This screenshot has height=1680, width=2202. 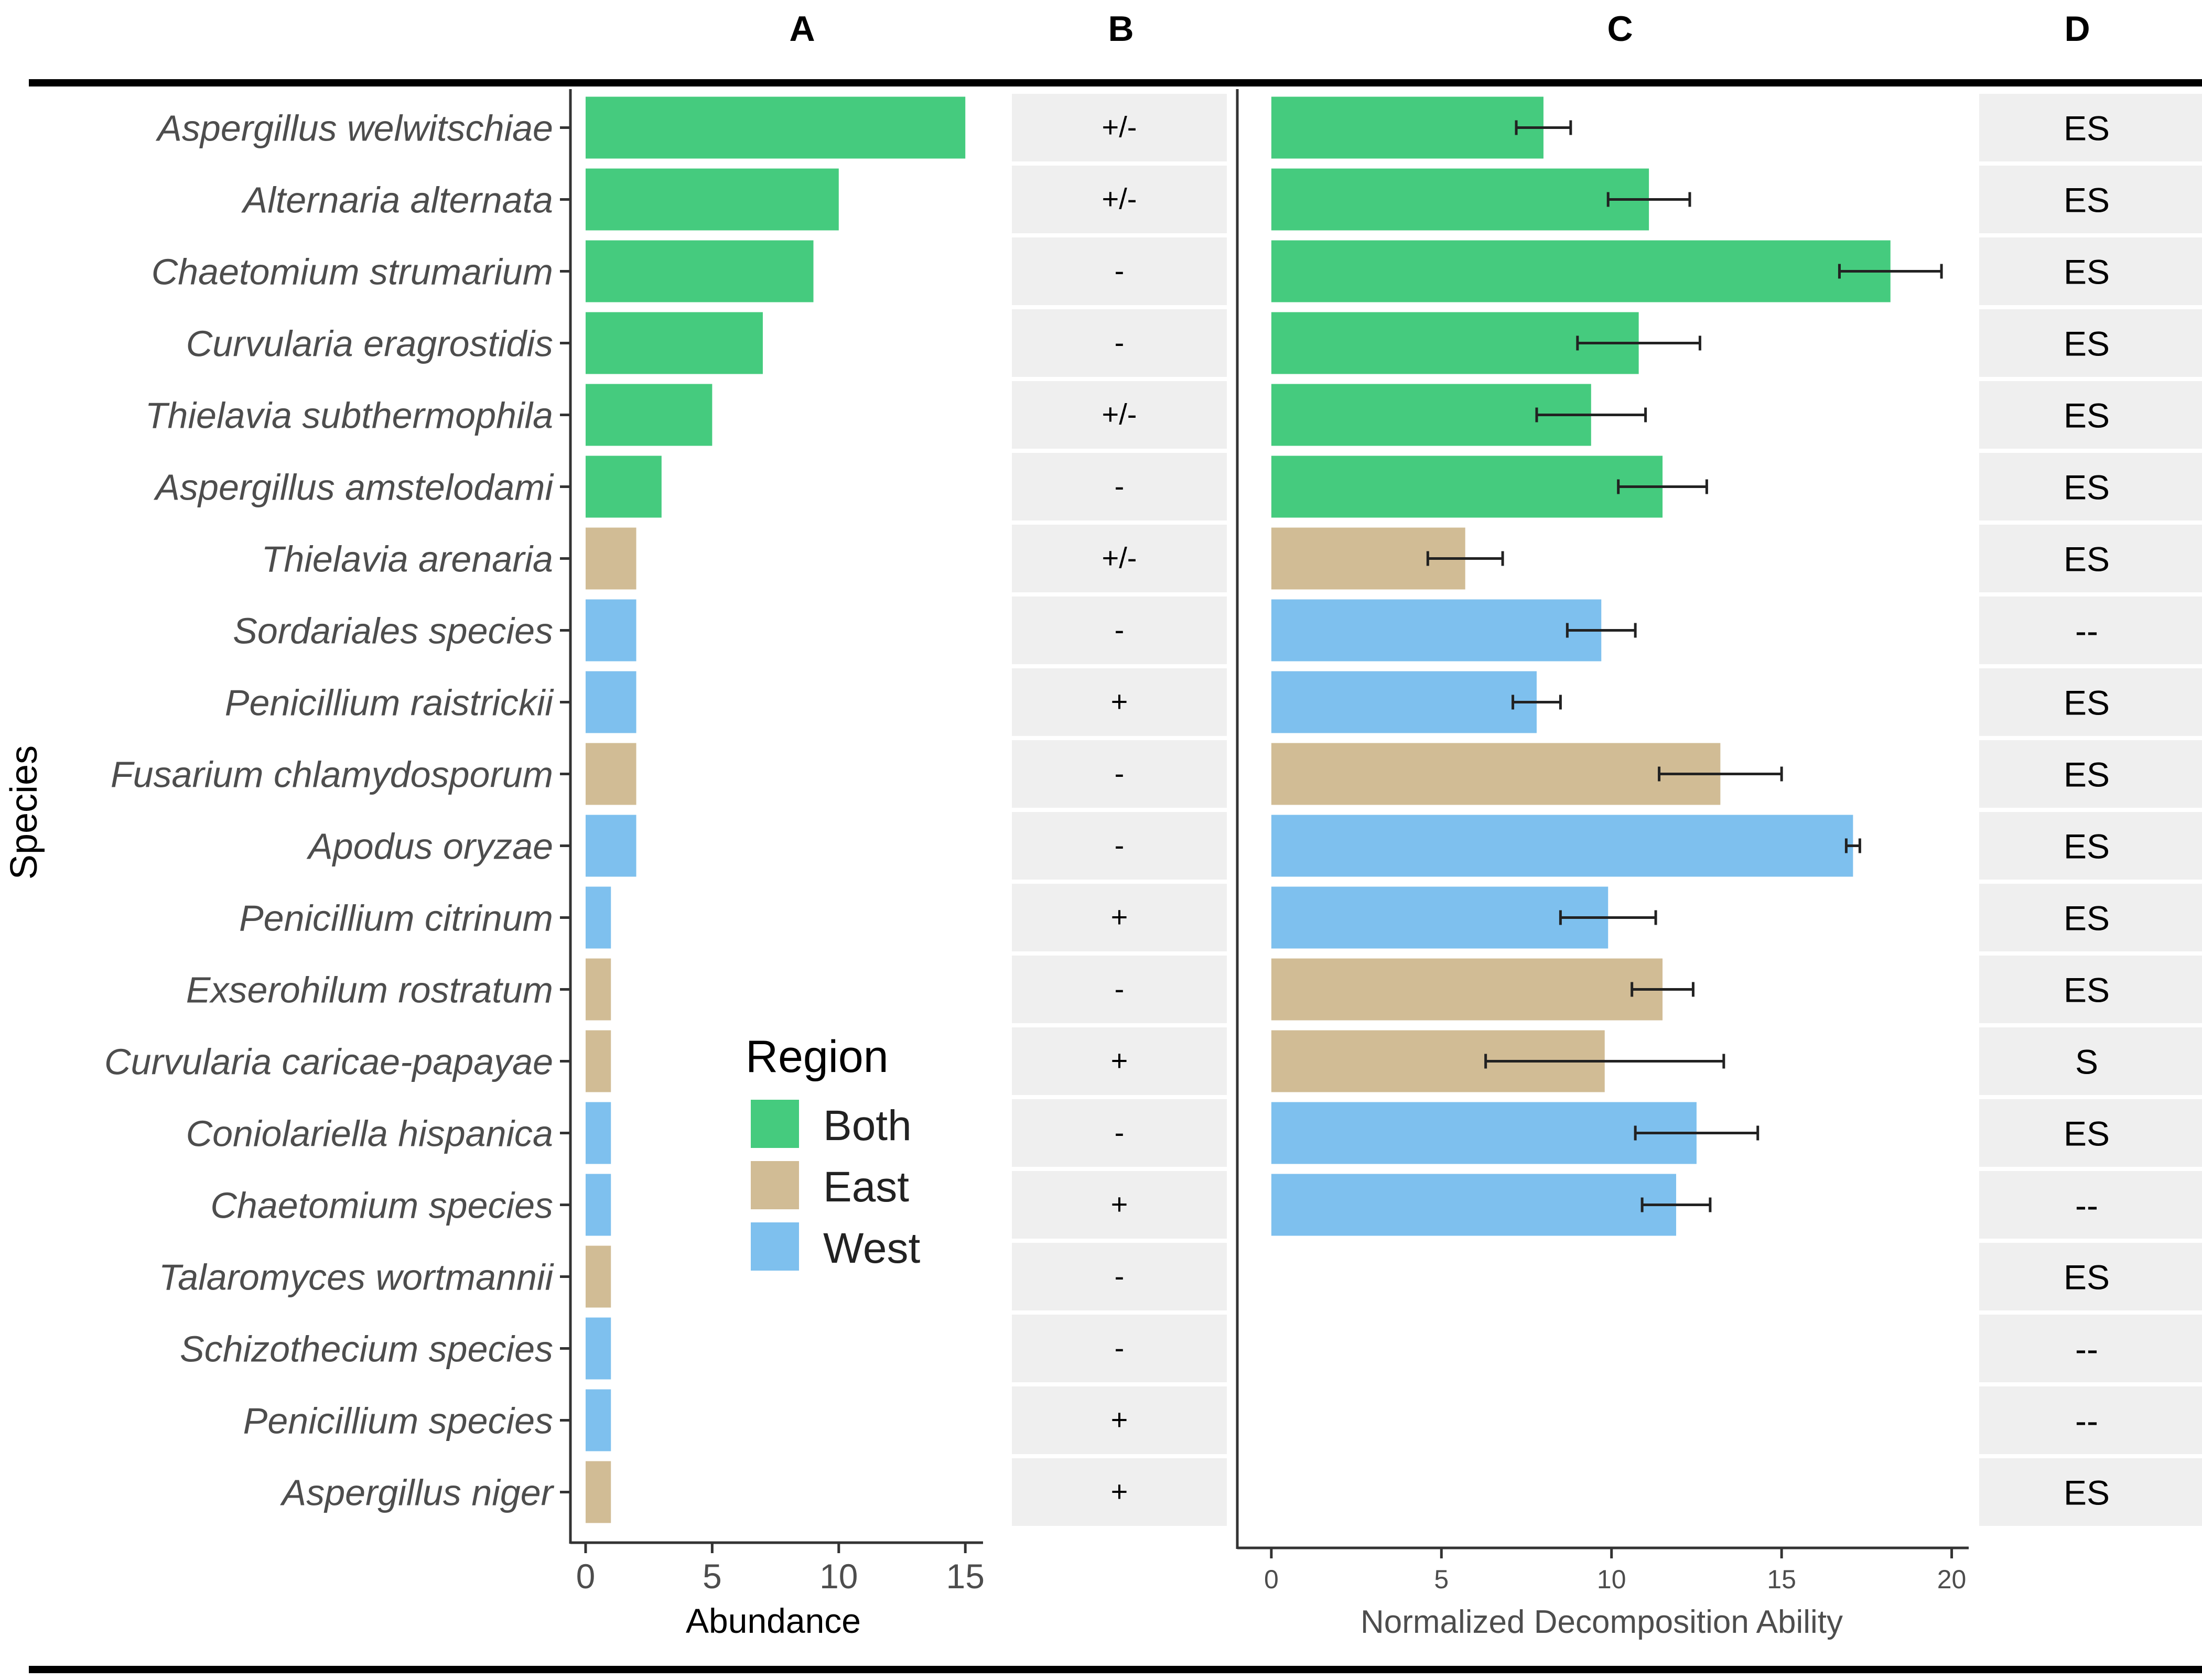 I want to click on x-tick-label: 0, so click(x=1271, y=1580).